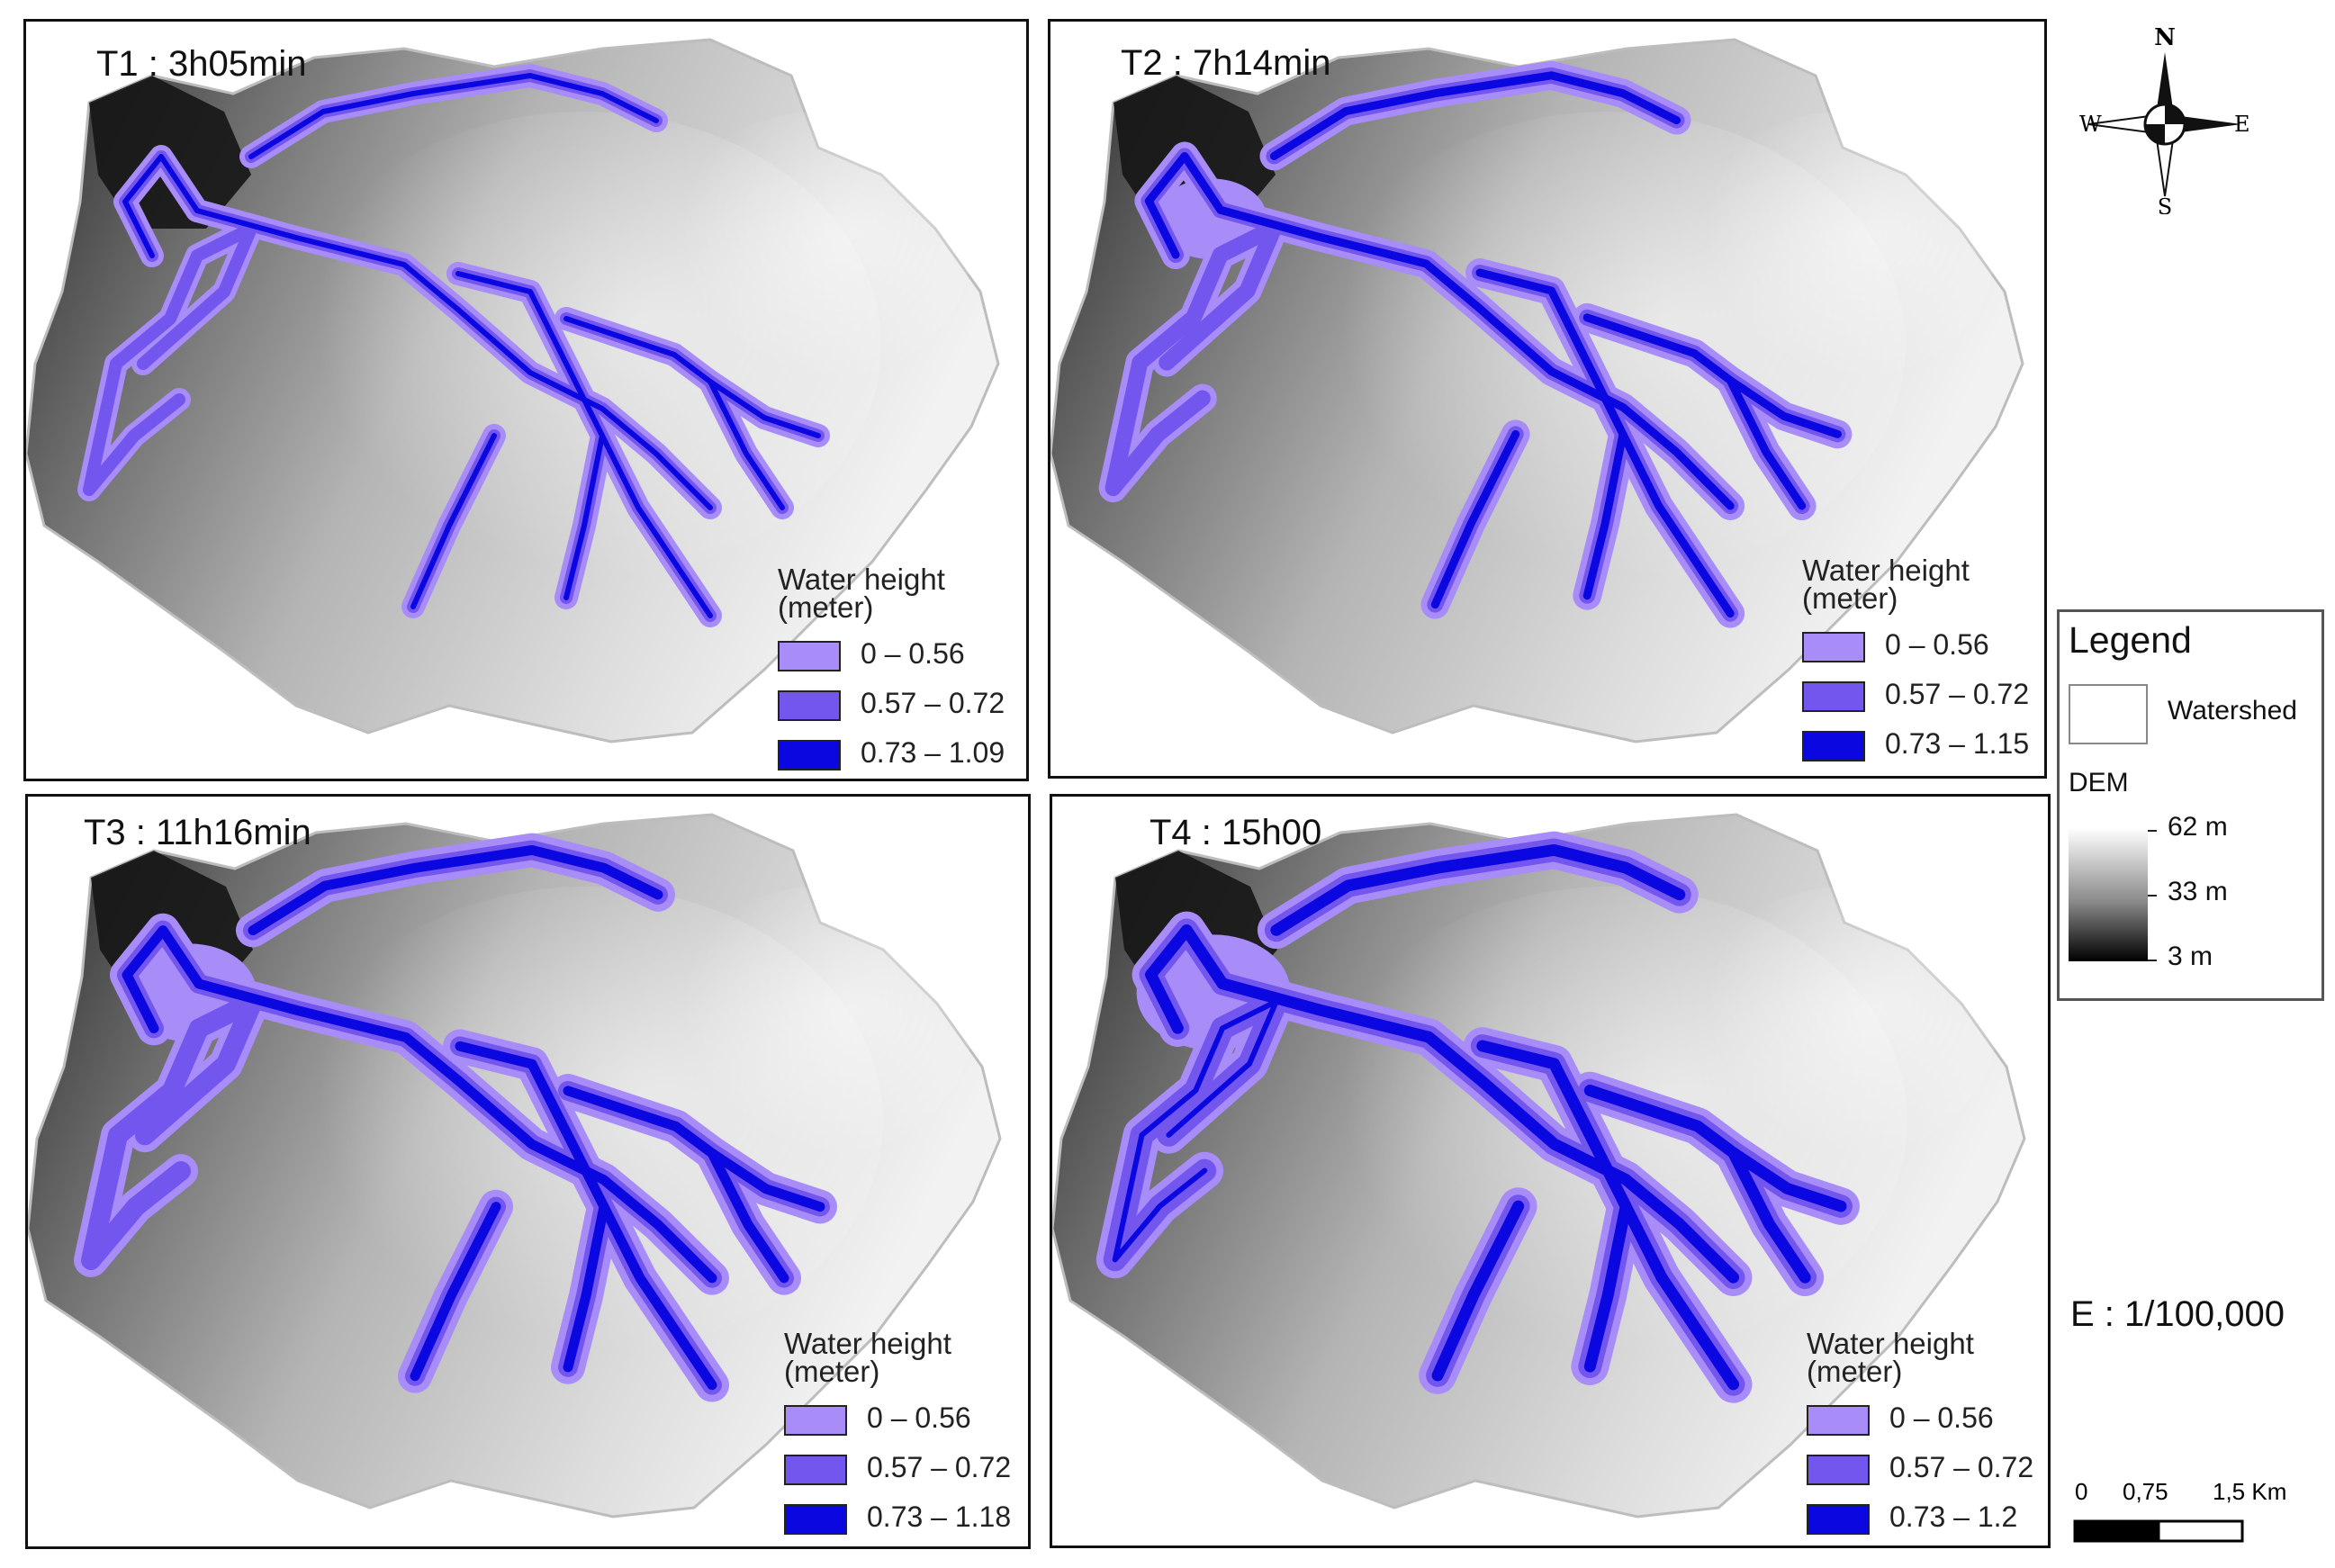 The image size is (2335, 1568). I want to click on compass-n: N, so click(2165, 38).